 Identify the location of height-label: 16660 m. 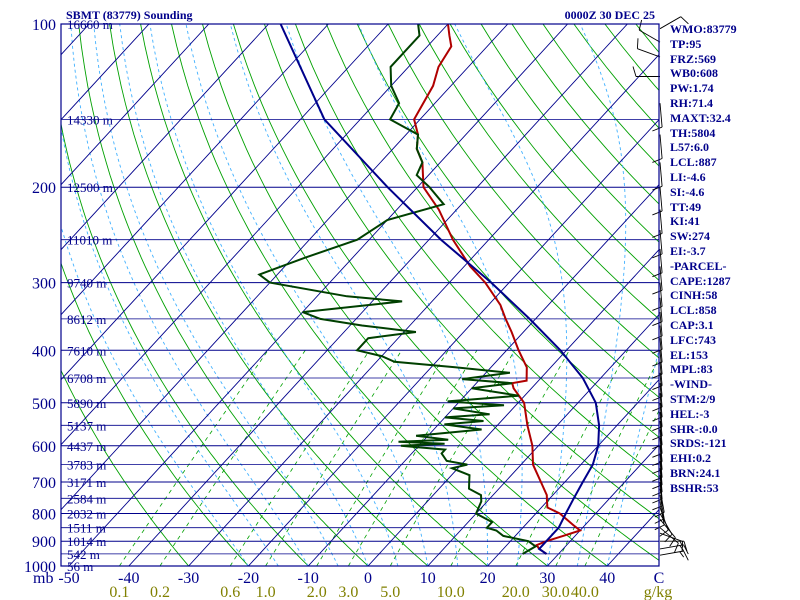
(90, 24).